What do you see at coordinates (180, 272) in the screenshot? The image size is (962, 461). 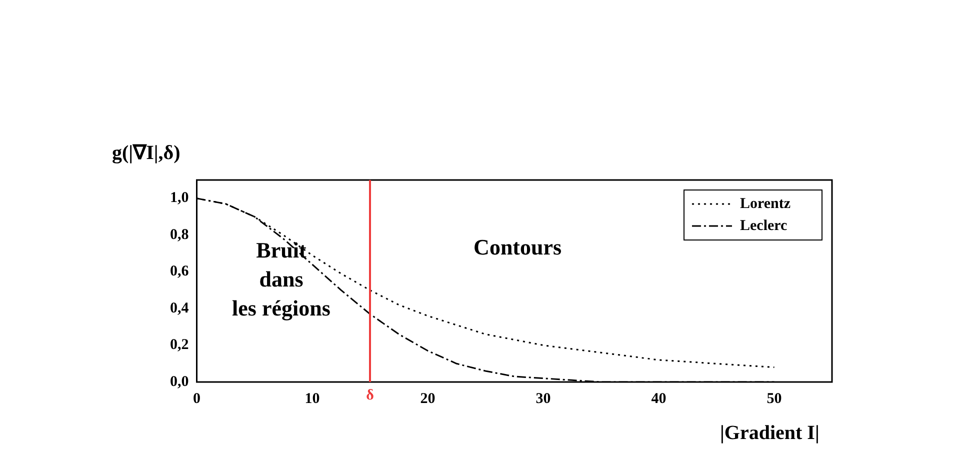 I see `y-tick-label: 0,6` at bounding box center [180, 272].